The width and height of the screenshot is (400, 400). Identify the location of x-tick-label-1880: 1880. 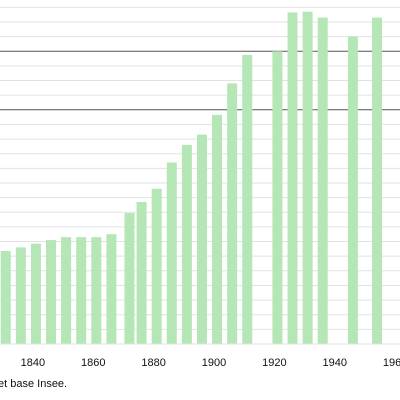
(153, 363).